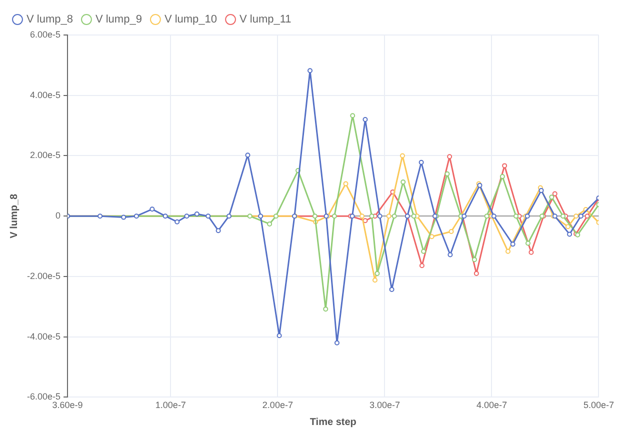 Image resolution: width=617 pixels, height=432 pixels. Describe the element at coordinates (43, 397) in the screenshot. I see `y-tick-label: -6.00e-5` at that location.